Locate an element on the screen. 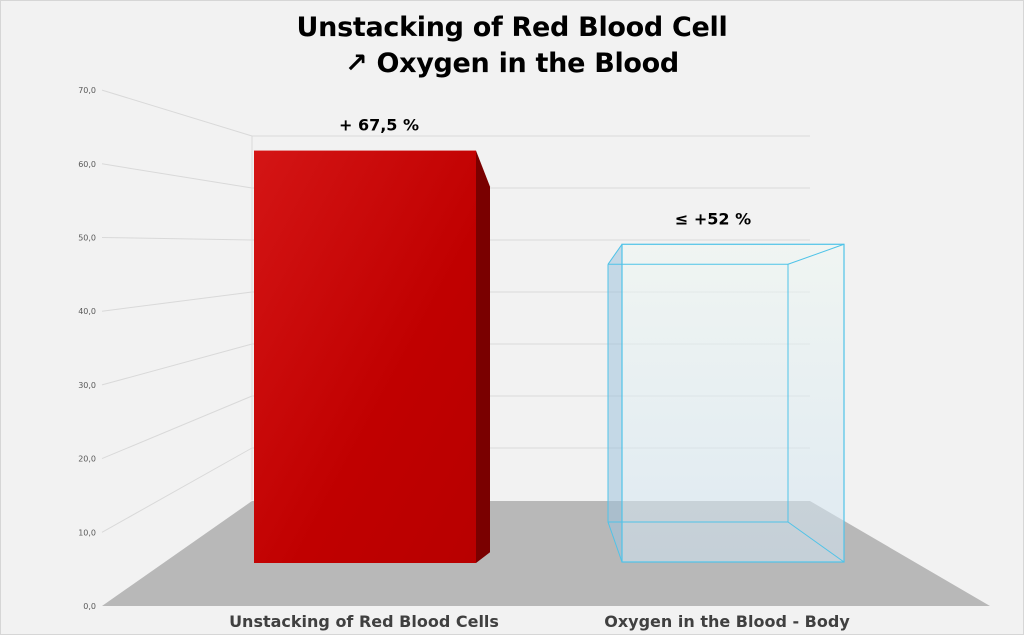 This screenshot has height=635, width=1024. y-tick-label: 0,0 is located at coordinates (89, 606).